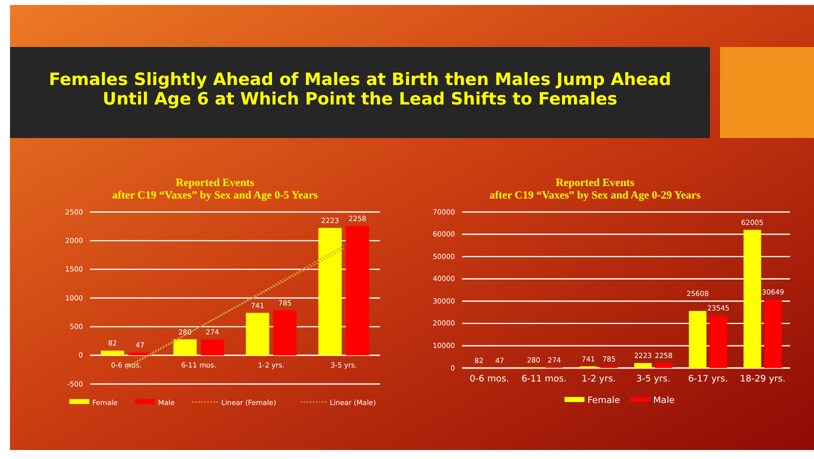 The width and height of the screenshot is (814, 459). Describe the element at coordinates (544, 379) in the screenshot. I see `x-tick-label: 6-11 mos.` at that location.